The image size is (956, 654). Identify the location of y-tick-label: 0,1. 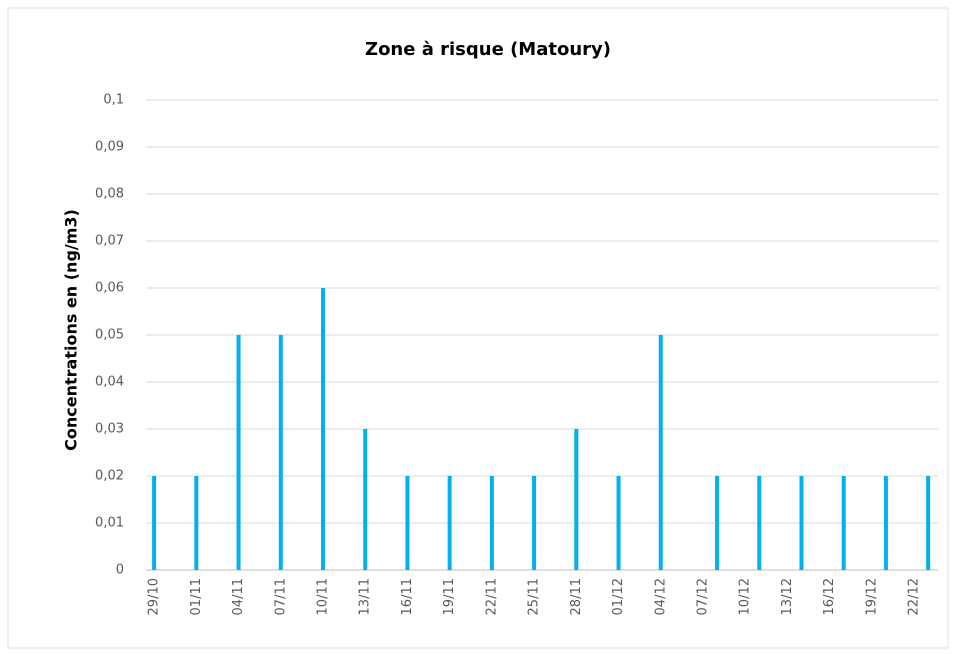
(113, 100).